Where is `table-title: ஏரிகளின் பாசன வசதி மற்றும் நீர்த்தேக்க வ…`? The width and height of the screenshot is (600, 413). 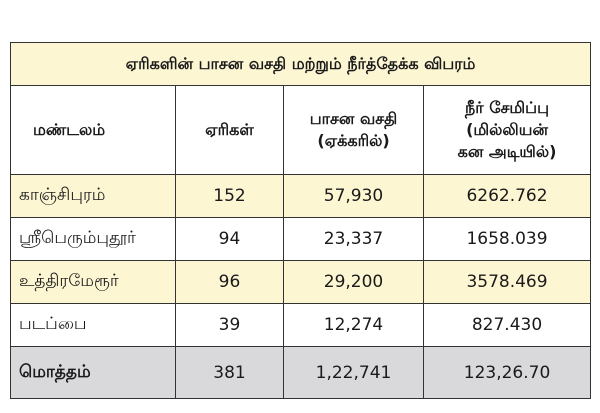 table-title: ஏரிகளின் பாசன வசதி மற்றும் நீர்த்தேக்க வ… is located at coordinates (300, 64).